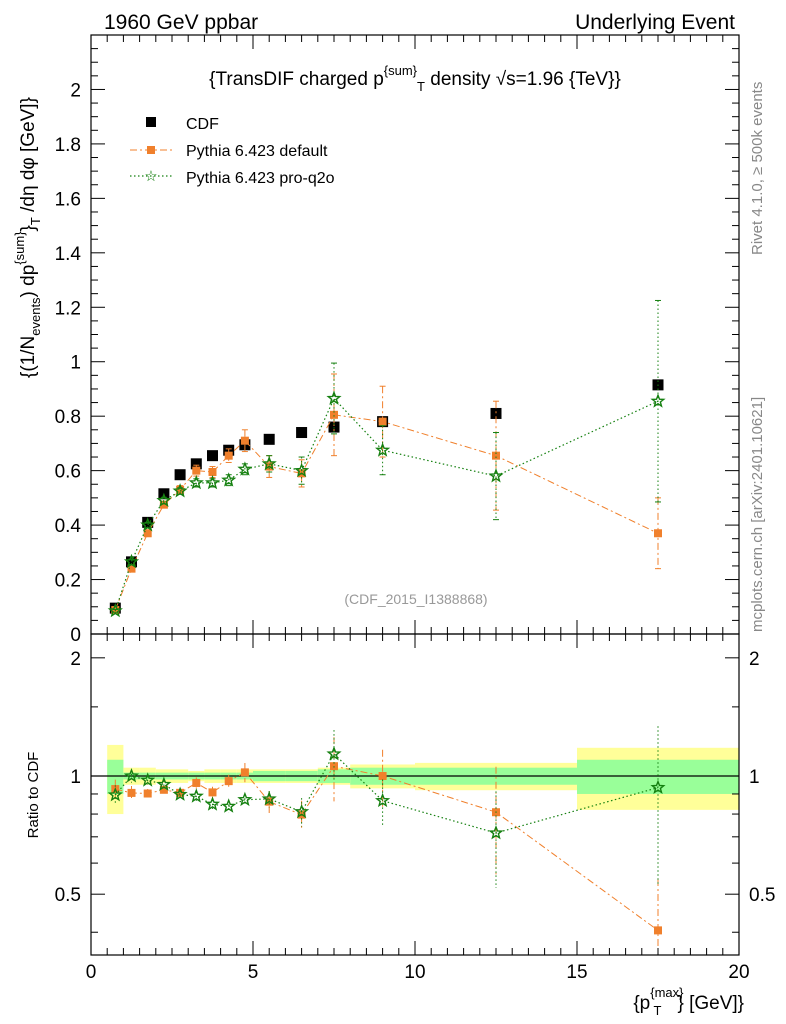 The width and height of the screenshot is (786, 1024). I want to click on ylabel-d: /dη dφ [GeV]}, so click(28, 157).